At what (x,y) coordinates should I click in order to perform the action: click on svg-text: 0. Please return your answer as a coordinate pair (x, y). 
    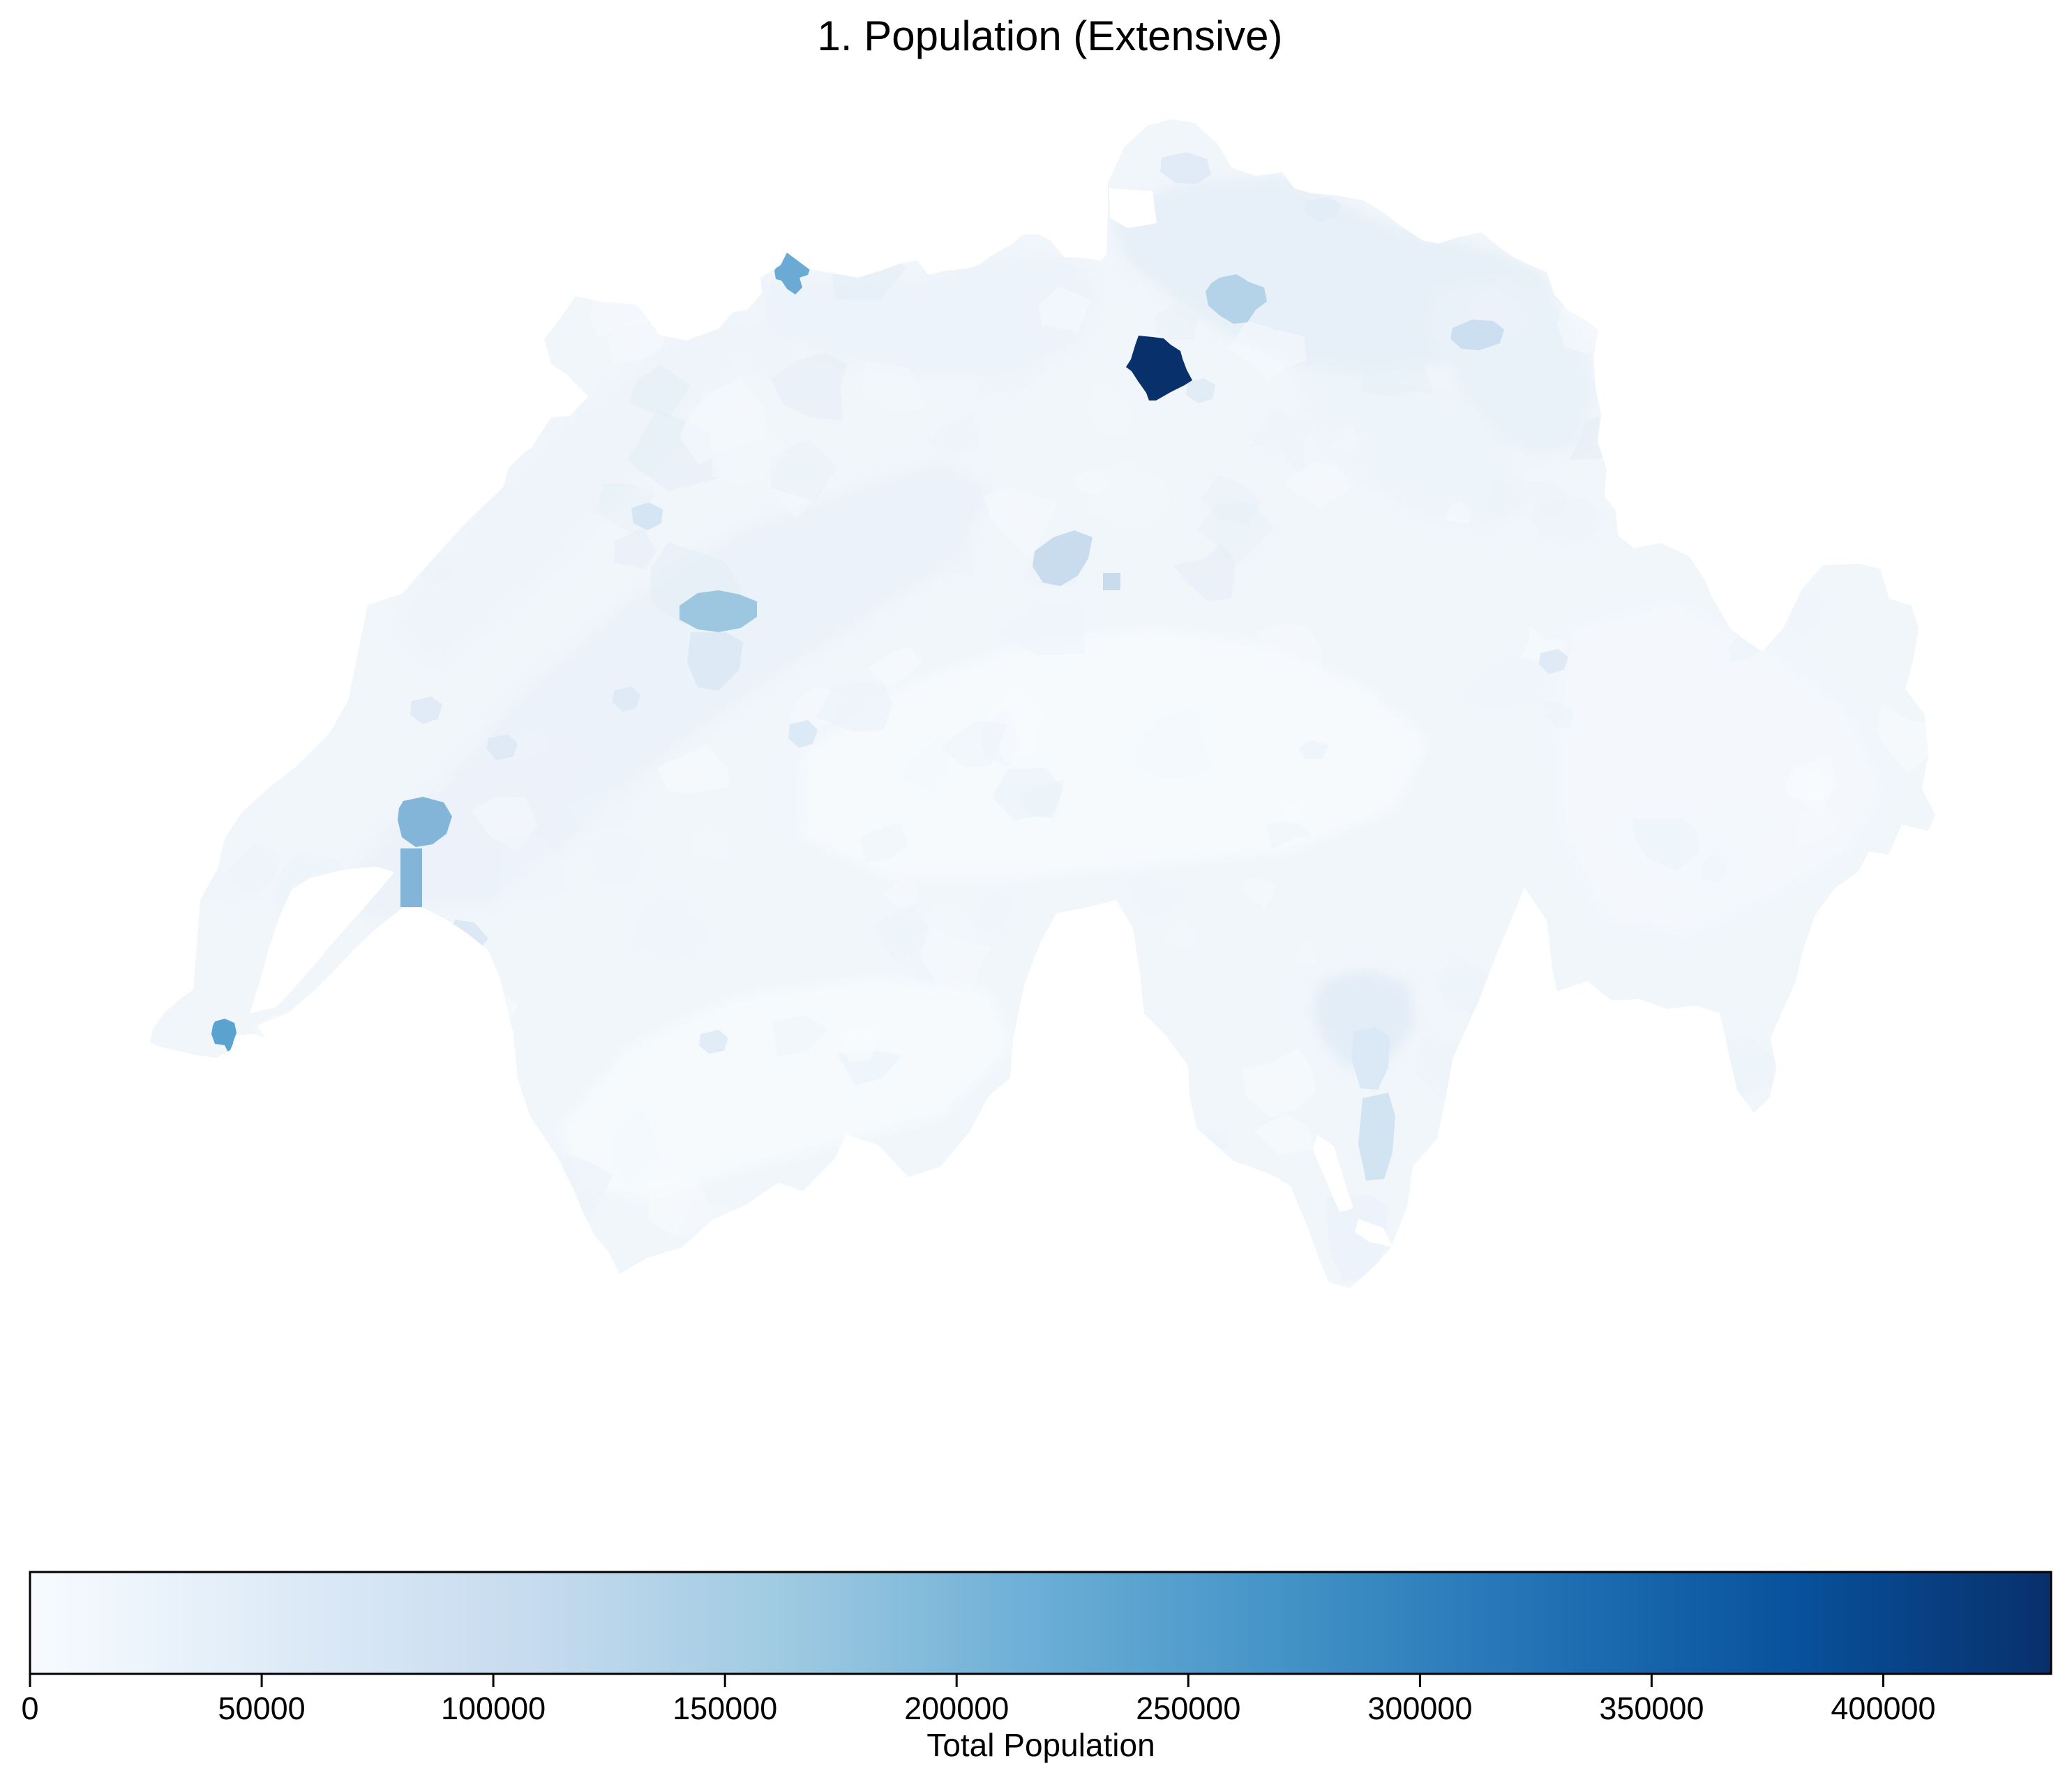
    Looking at the image, I should click on (29, 1709).